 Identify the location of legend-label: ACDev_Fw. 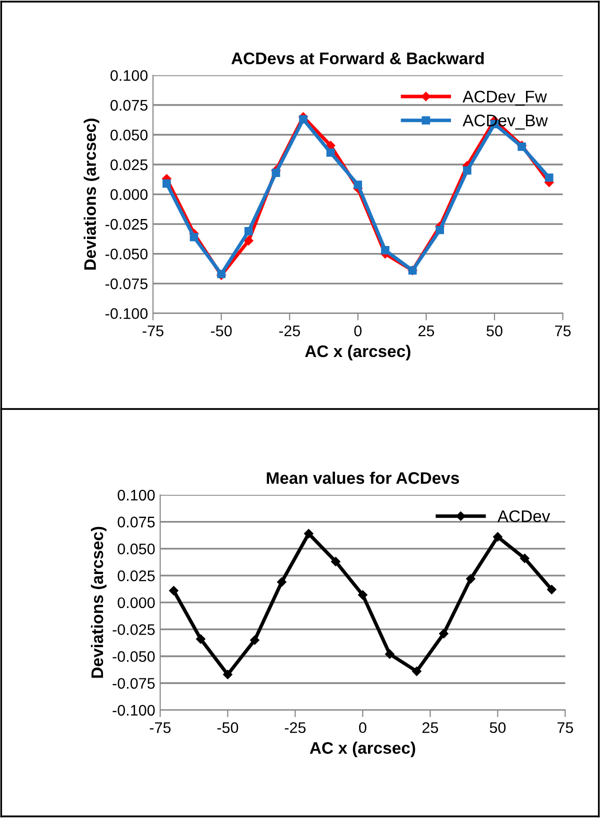
(504, 98).